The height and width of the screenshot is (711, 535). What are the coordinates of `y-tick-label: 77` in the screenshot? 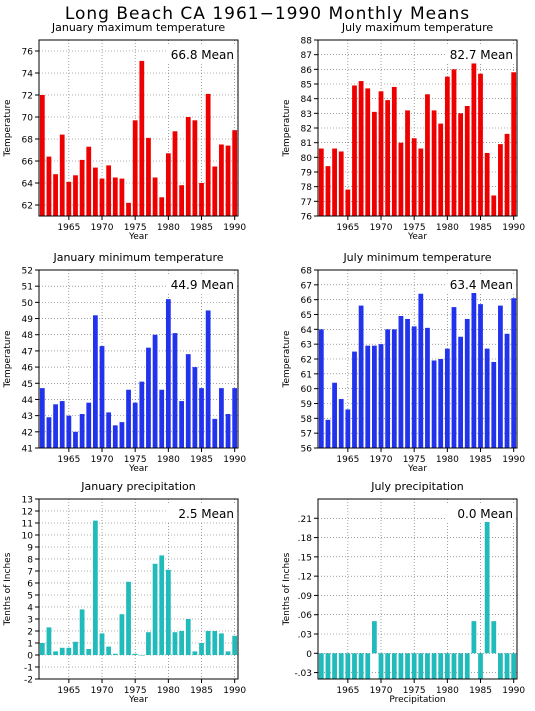 It's located at (306, 203).